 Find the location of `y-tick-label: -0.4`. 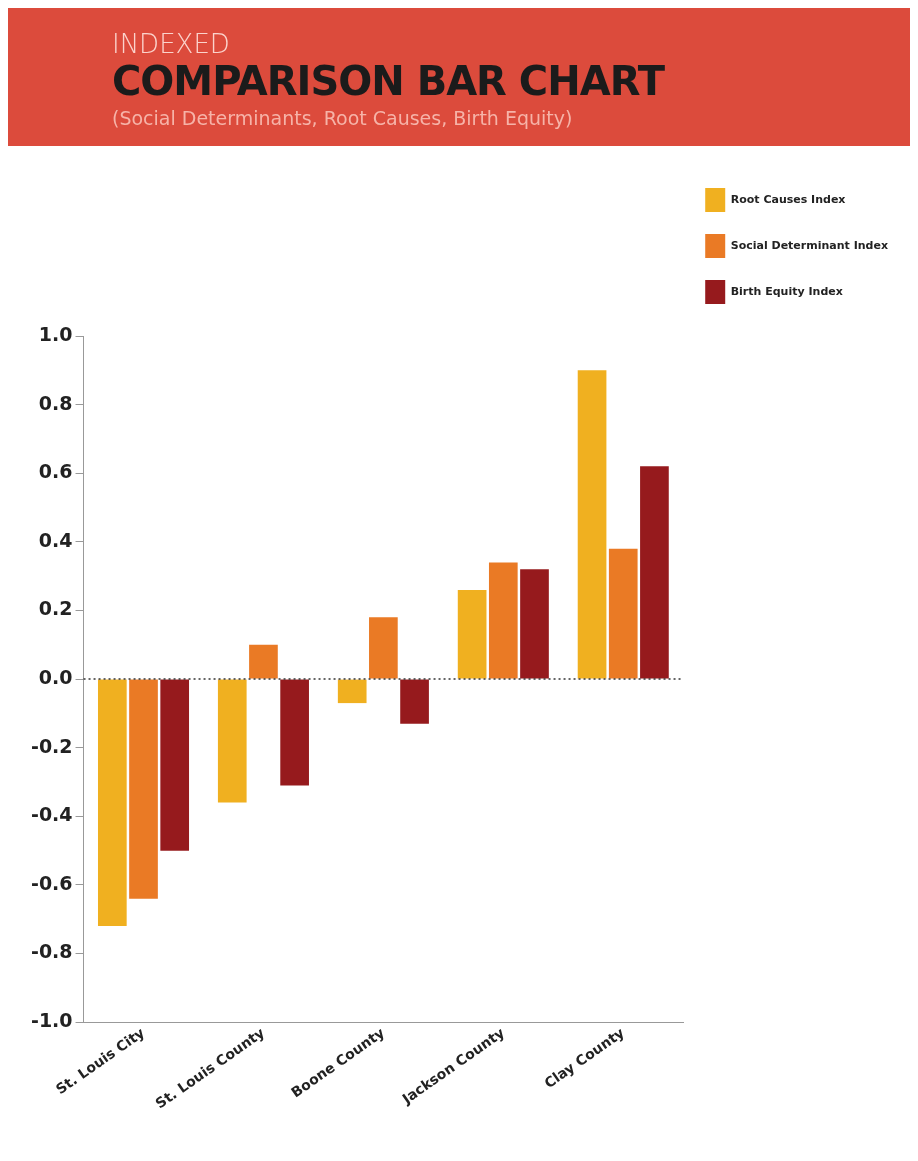

y-tick-label: -0.4 is located at coordinates (52, 814).